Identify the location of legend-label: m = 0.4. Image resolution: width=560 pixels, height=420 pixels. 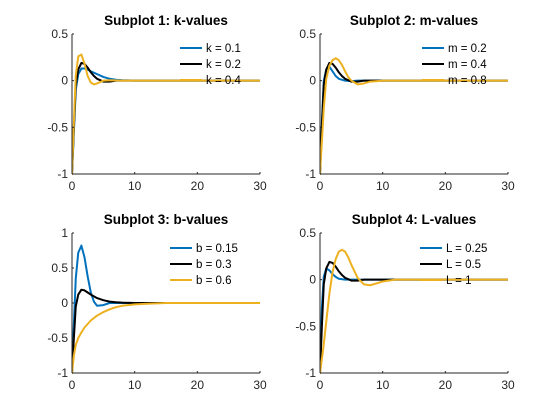
(467, 65).